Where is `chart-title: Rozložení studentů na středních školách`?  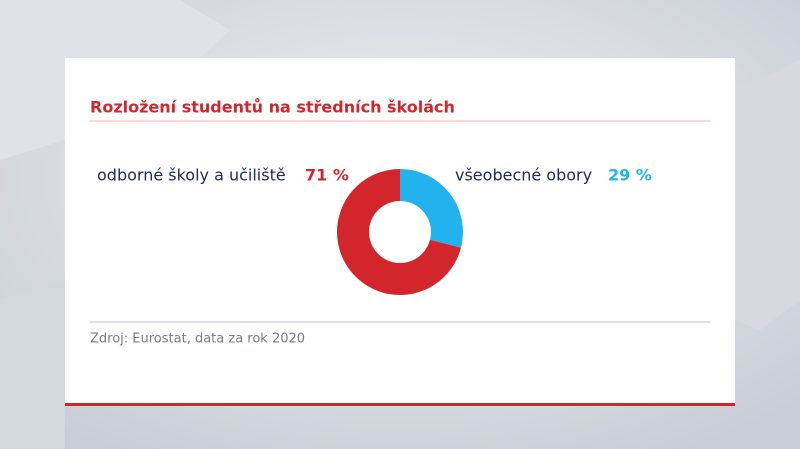 chart-title: Rozložení studentů na středních školách is located at coordinates (272, 107).